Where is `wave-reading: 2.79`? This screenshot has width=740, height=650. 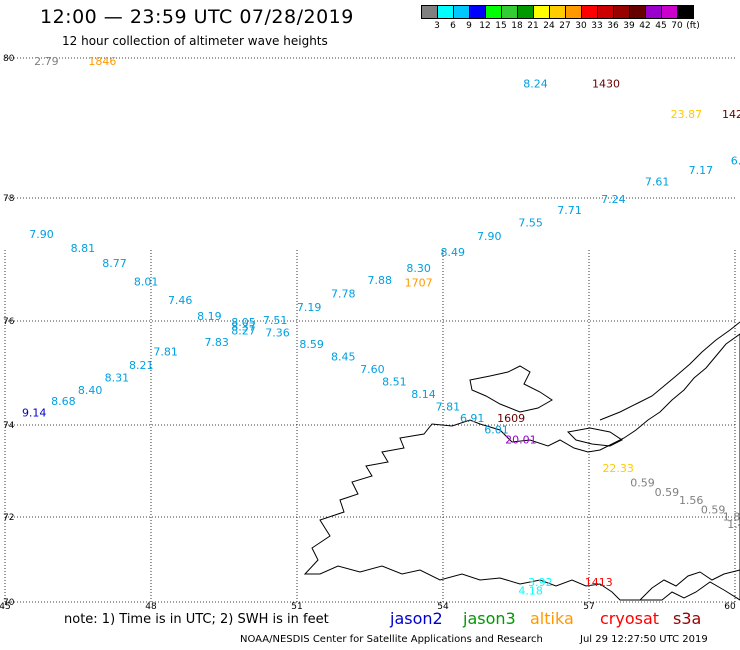 wave-reading: 2.79 is located at coordinates (46, 61).